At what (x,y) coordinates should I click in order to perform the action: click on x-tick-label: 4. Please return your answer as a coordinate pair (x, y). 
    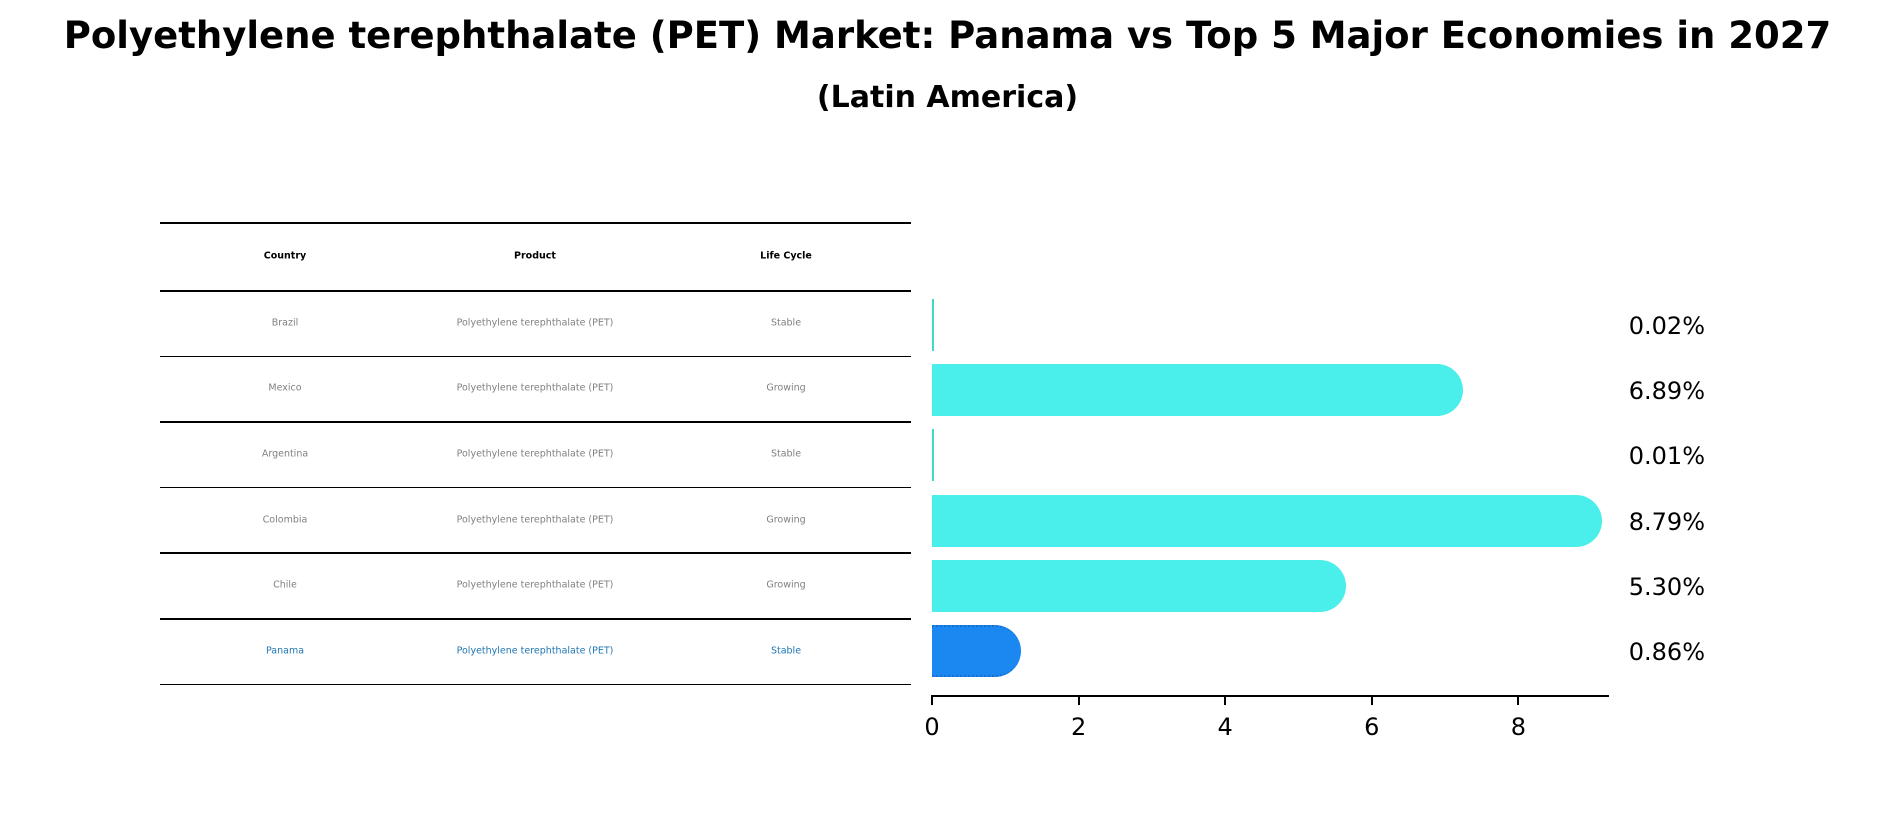
    Looking at the image, I should click on (1225, 727).